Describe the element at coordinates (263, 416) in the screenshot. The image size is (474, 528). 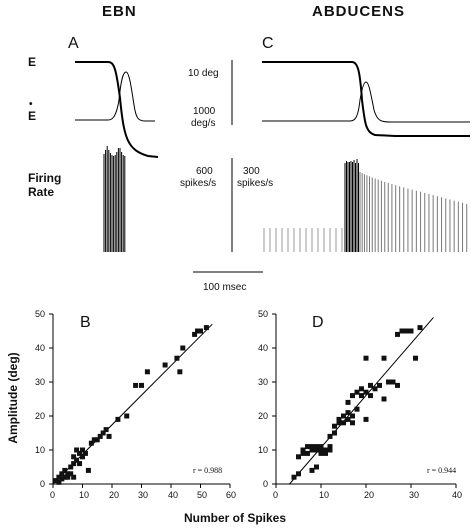
I see `d-ytick-20: 20` at that location.